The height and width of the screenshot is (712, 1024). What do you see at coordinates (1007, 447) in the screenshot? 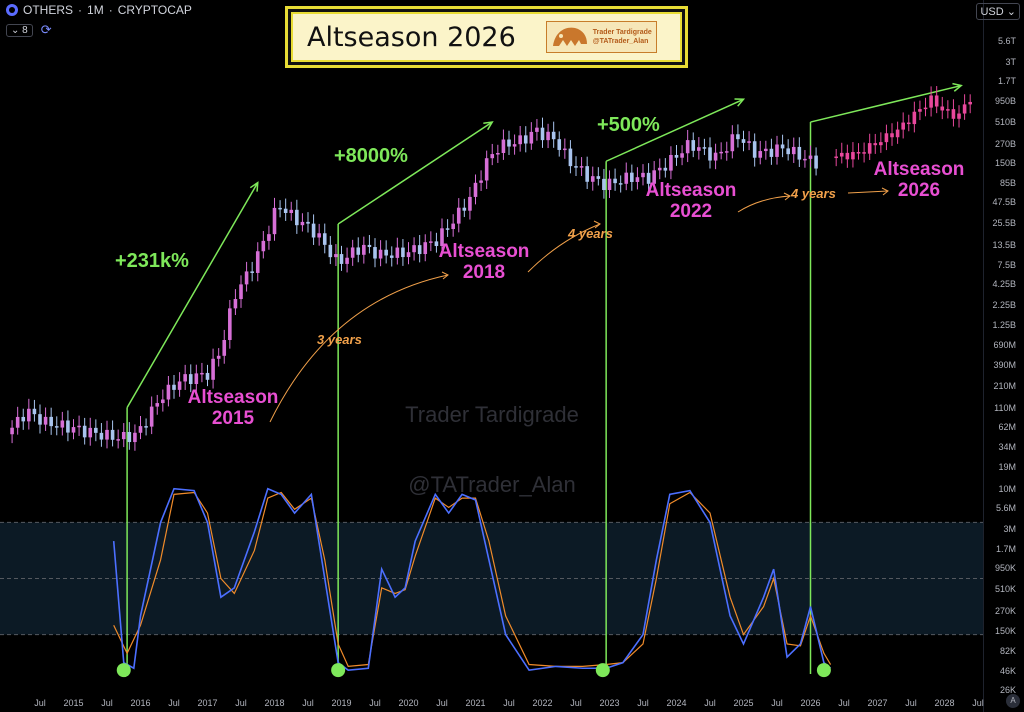
I see `price-tick-label: 34M` at bounding box center [1007, 447].